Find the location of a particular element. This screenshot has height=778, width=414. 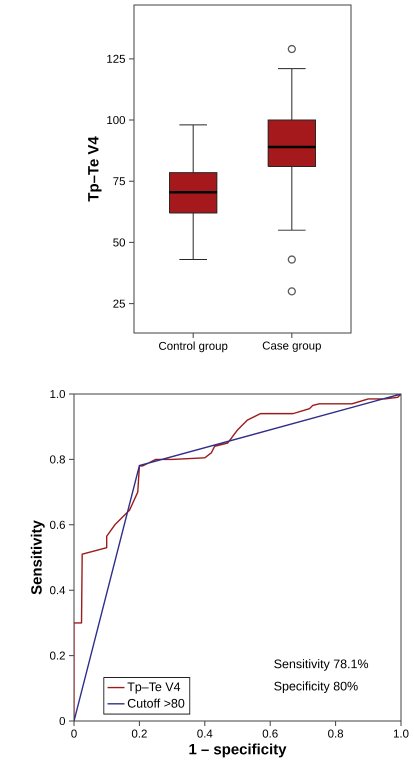

x-tick-label: 1.0 is located at coordinates (401, 734).